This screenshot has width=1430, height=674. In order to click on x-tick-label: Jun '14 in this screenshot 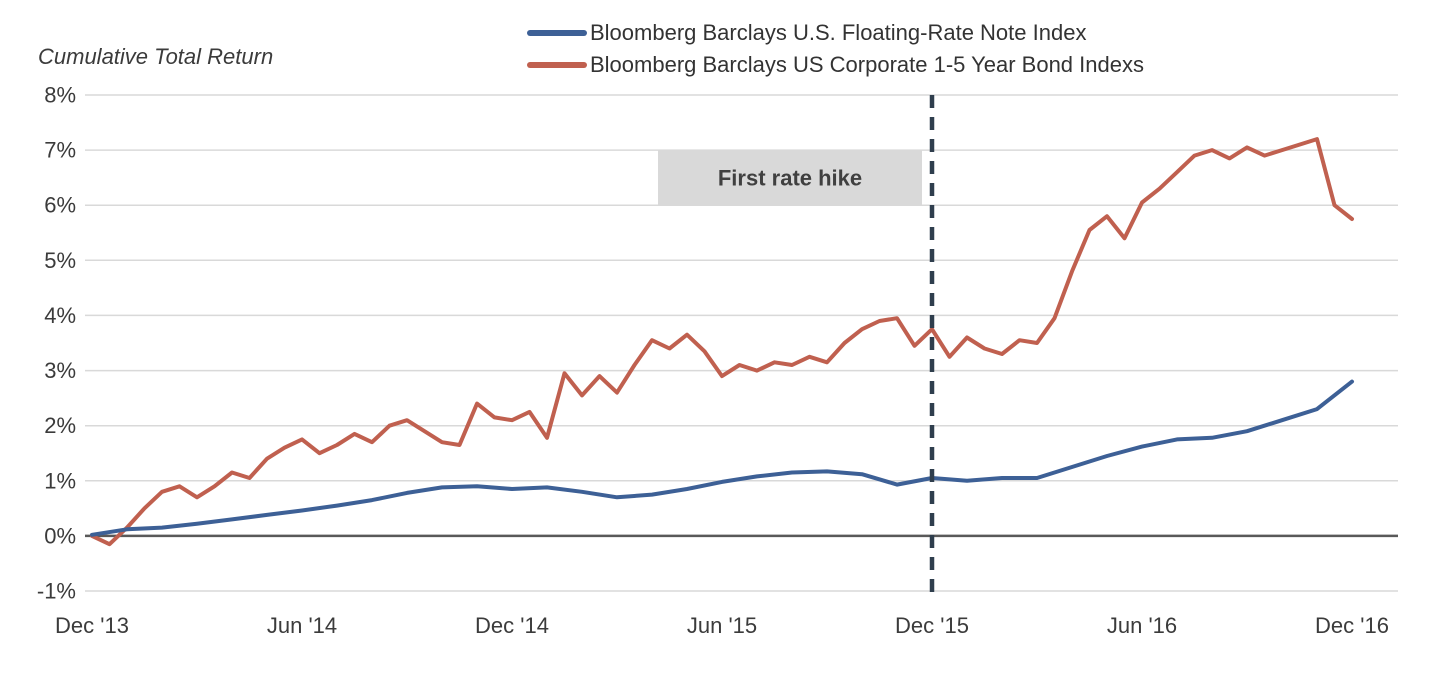, I will do `click(302, 625)`.